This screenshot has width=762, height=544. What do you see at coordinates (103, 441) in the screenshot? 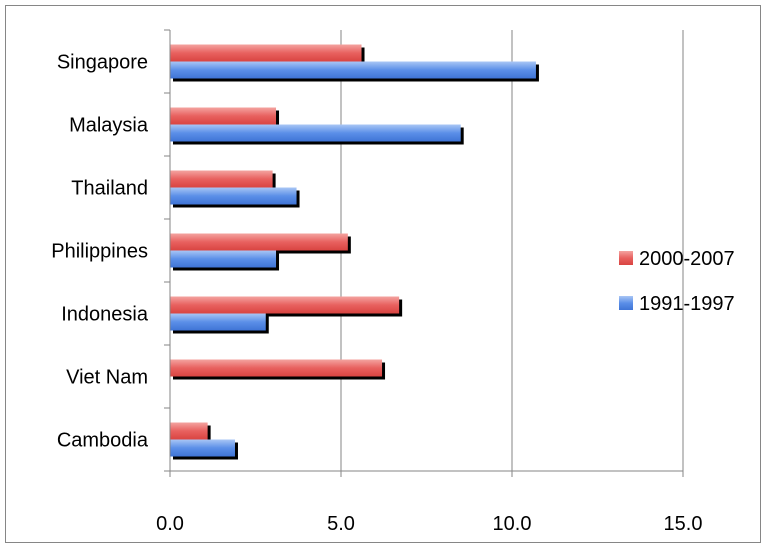
I see `y-category-label: Cambodia` at bounding box center [103, 441].